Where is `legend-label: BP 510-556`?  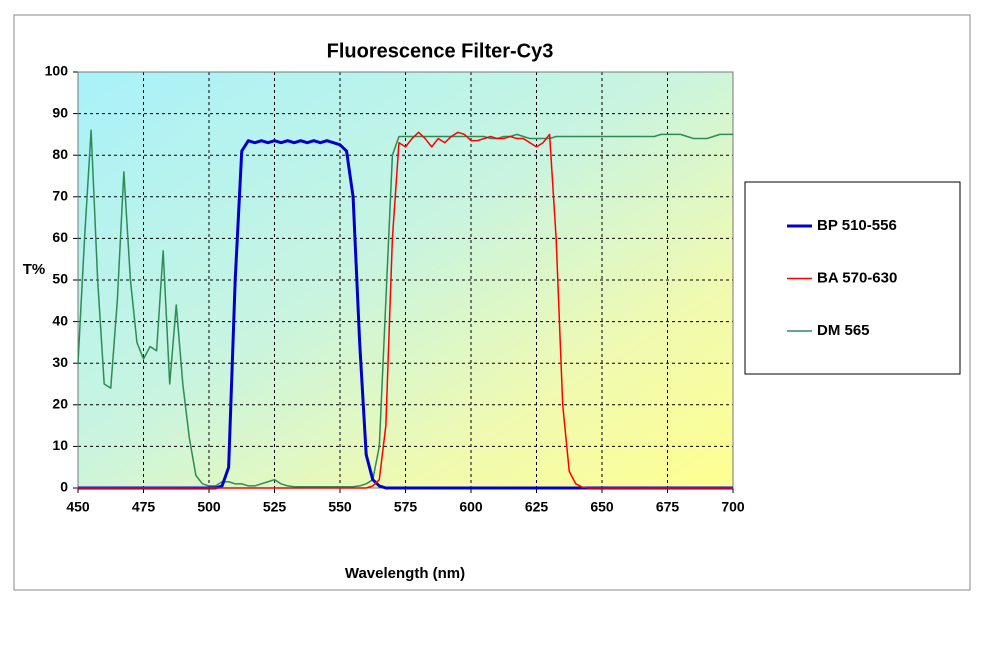
legend-label: BP 510-556 is located at coordinates (857, 225).